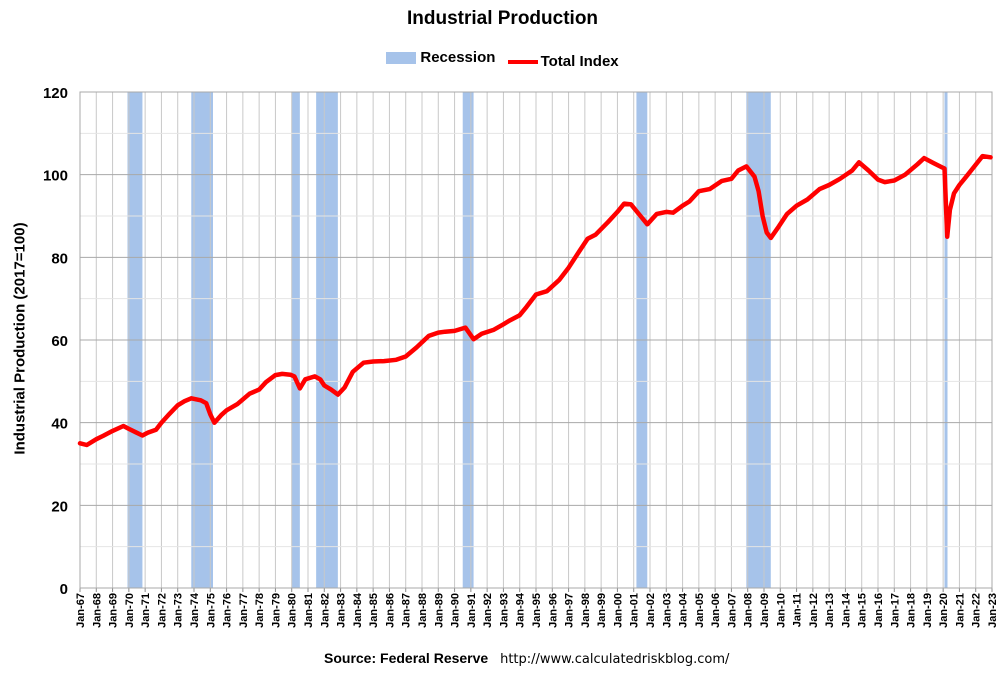 This screenshot has height=682, width=1005. Describe the element at coordinates (407, 610) in the screenshot. I see `x-tick-label: Jan-87` at that location.